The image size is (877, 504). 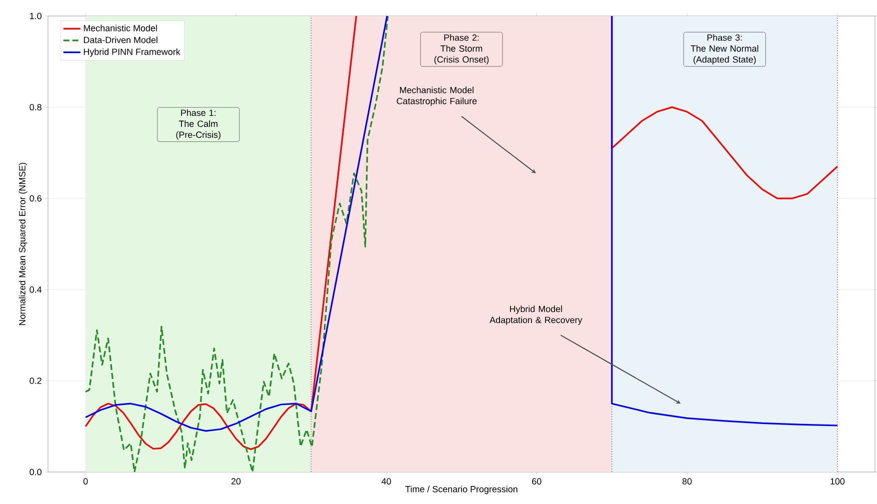 What do you see at coordinates (724, 49) in the screenshot?
I see `band-label: Phase 3: The New Normal (Adapted State)` at bounding box center [724, 49].